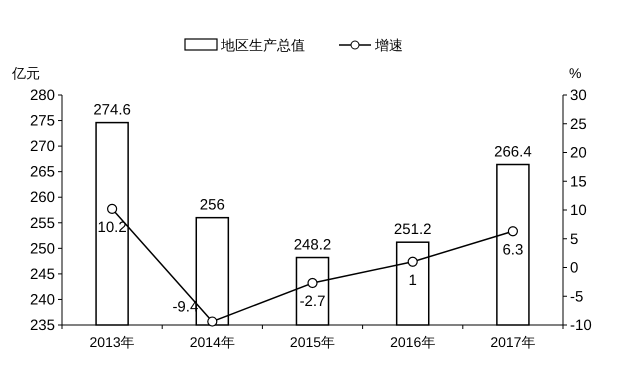  Describe the element at coordinates (42, 121) in the screenshot. I see `y-tick-label: 275` at that location.